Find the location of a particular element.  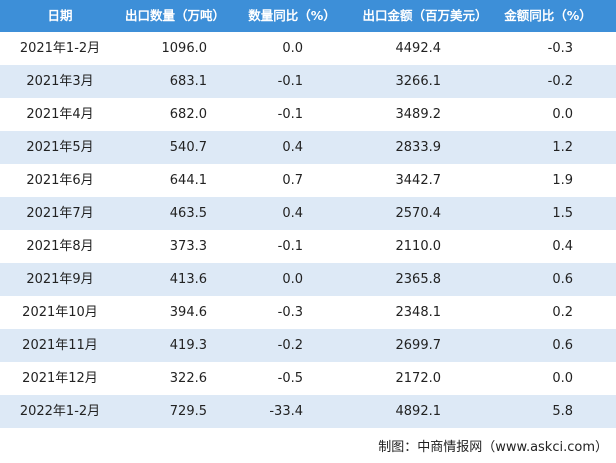

table-row: 2021年1-2月 1096.0 0.0 4492.4 -0.3 is located at coordinates (308, 48).